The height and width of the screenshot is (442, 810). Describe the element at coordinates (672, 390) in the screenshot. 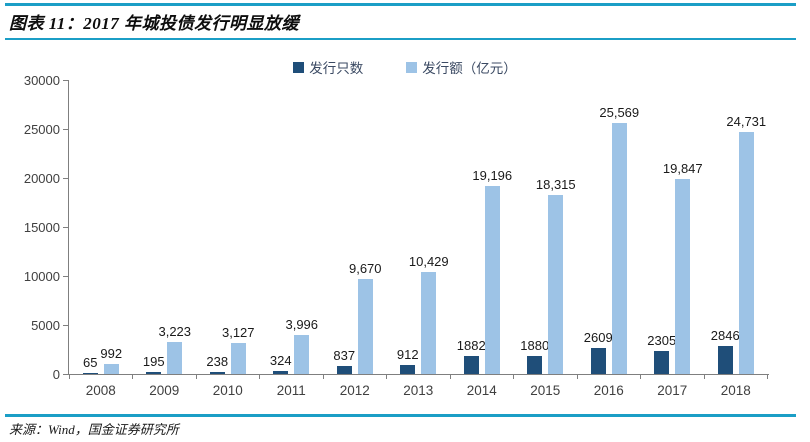

I see `x-category-label: 2017` at that location.